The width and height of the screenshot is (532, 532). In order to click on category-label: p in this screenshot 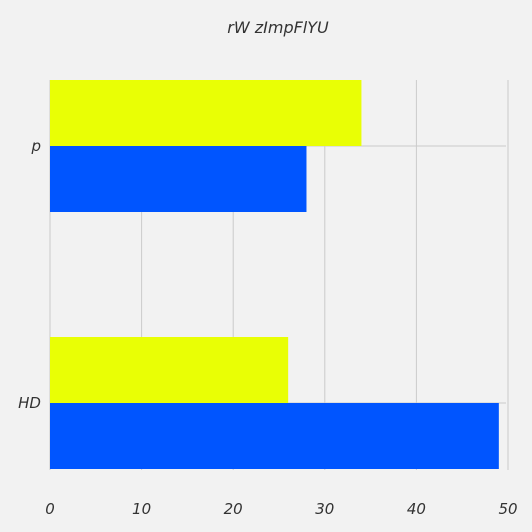, I will do `click(35, 146)`.